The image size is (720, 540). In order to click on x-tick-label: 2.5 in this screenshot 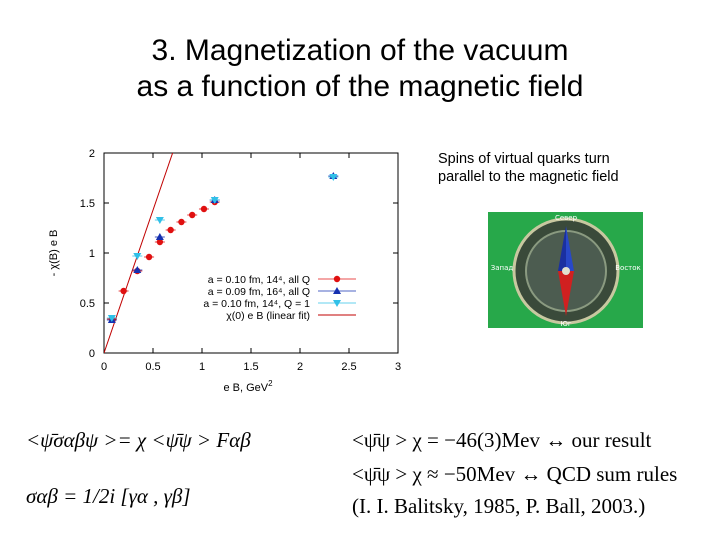, I will do `click(348, 367)`.